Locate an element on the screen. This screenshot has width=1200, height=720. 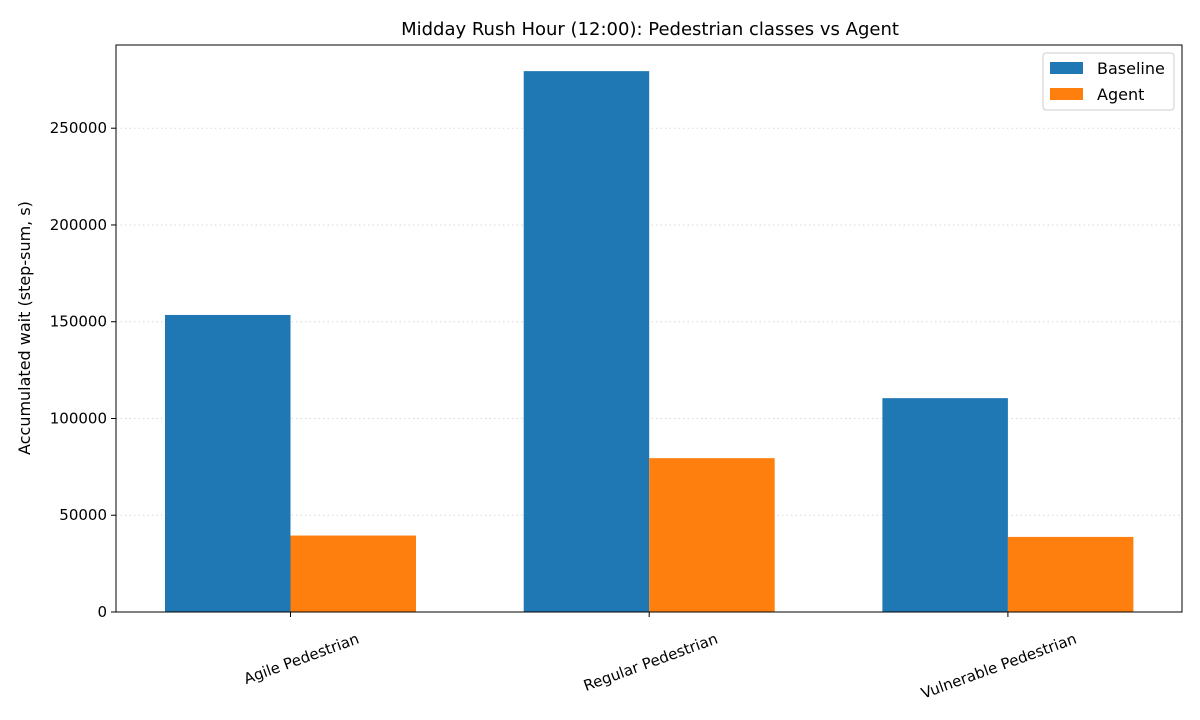
y-axis: 0 50000 100000 150000 200000 250000 is located at coordinates (83, 370).